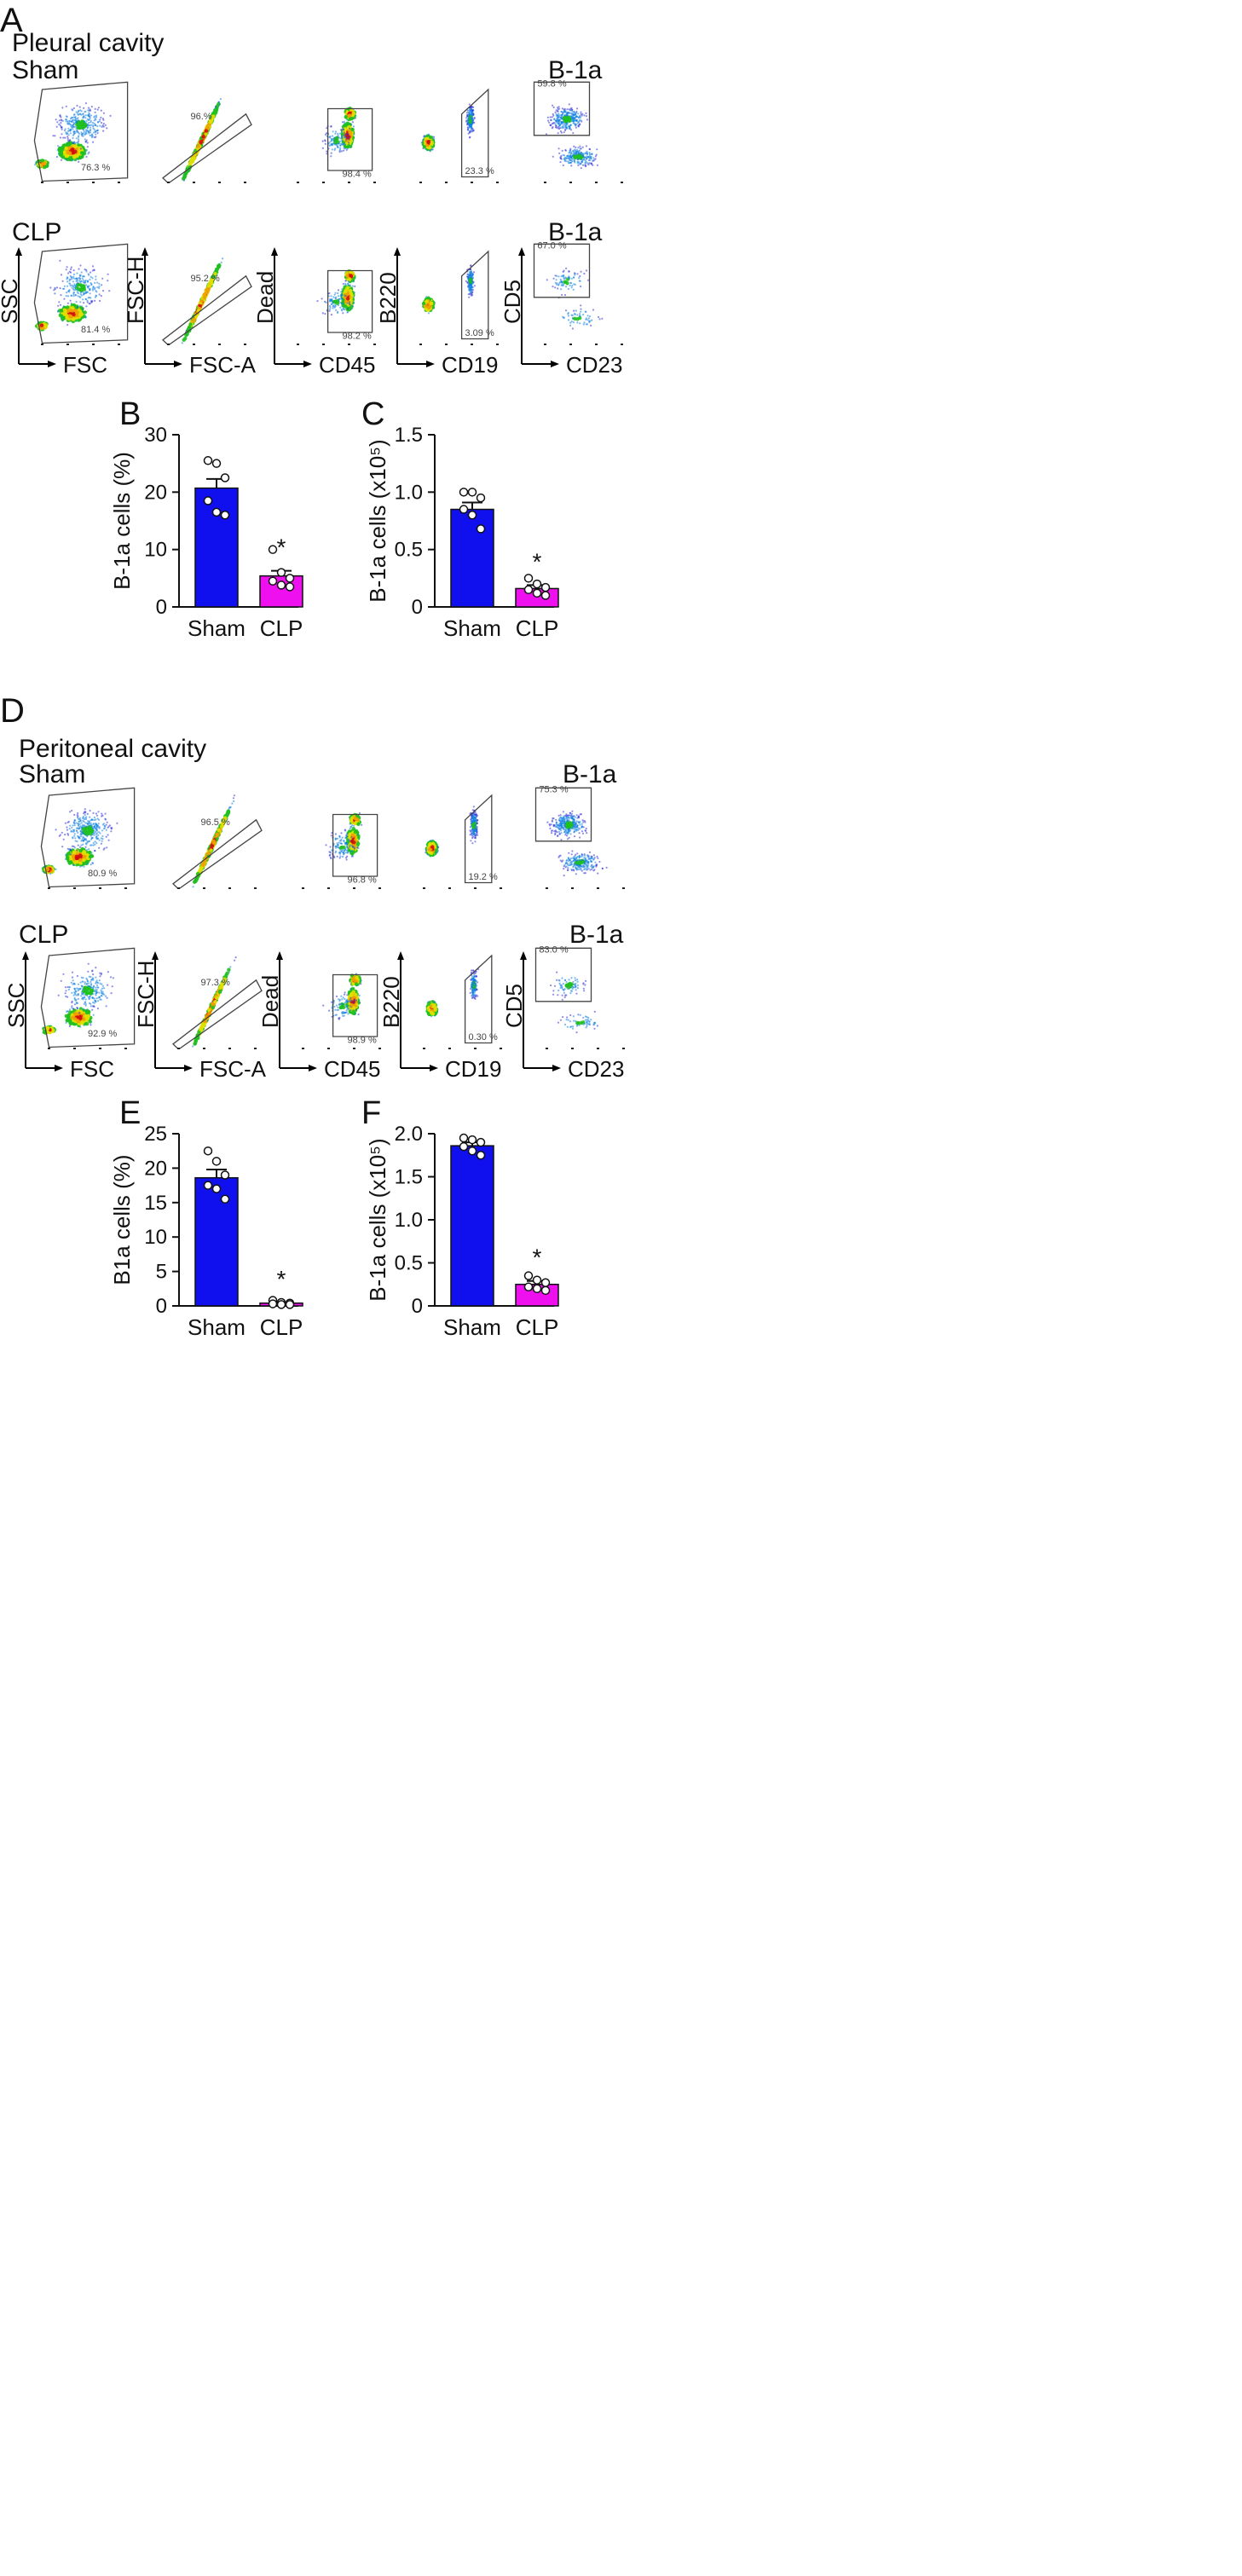 The width and height of the screenshot is (1242, 2576). What do you see at coordinates (391, 1002) in the screenshot?
I see `flow-y-label: B220` at bounding box center [391, 1002].